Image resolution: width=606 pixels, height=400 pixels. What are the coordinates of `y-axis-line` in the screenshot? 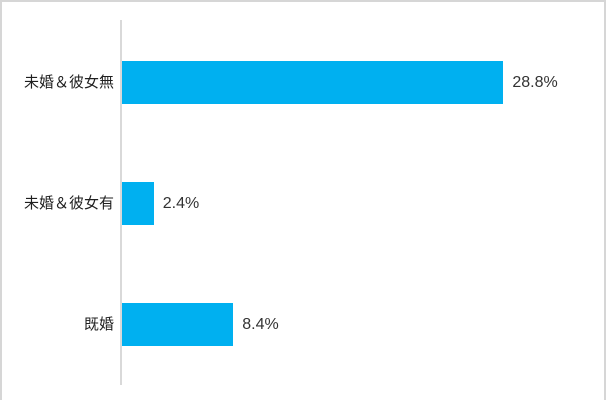 It's located at (121, 202).